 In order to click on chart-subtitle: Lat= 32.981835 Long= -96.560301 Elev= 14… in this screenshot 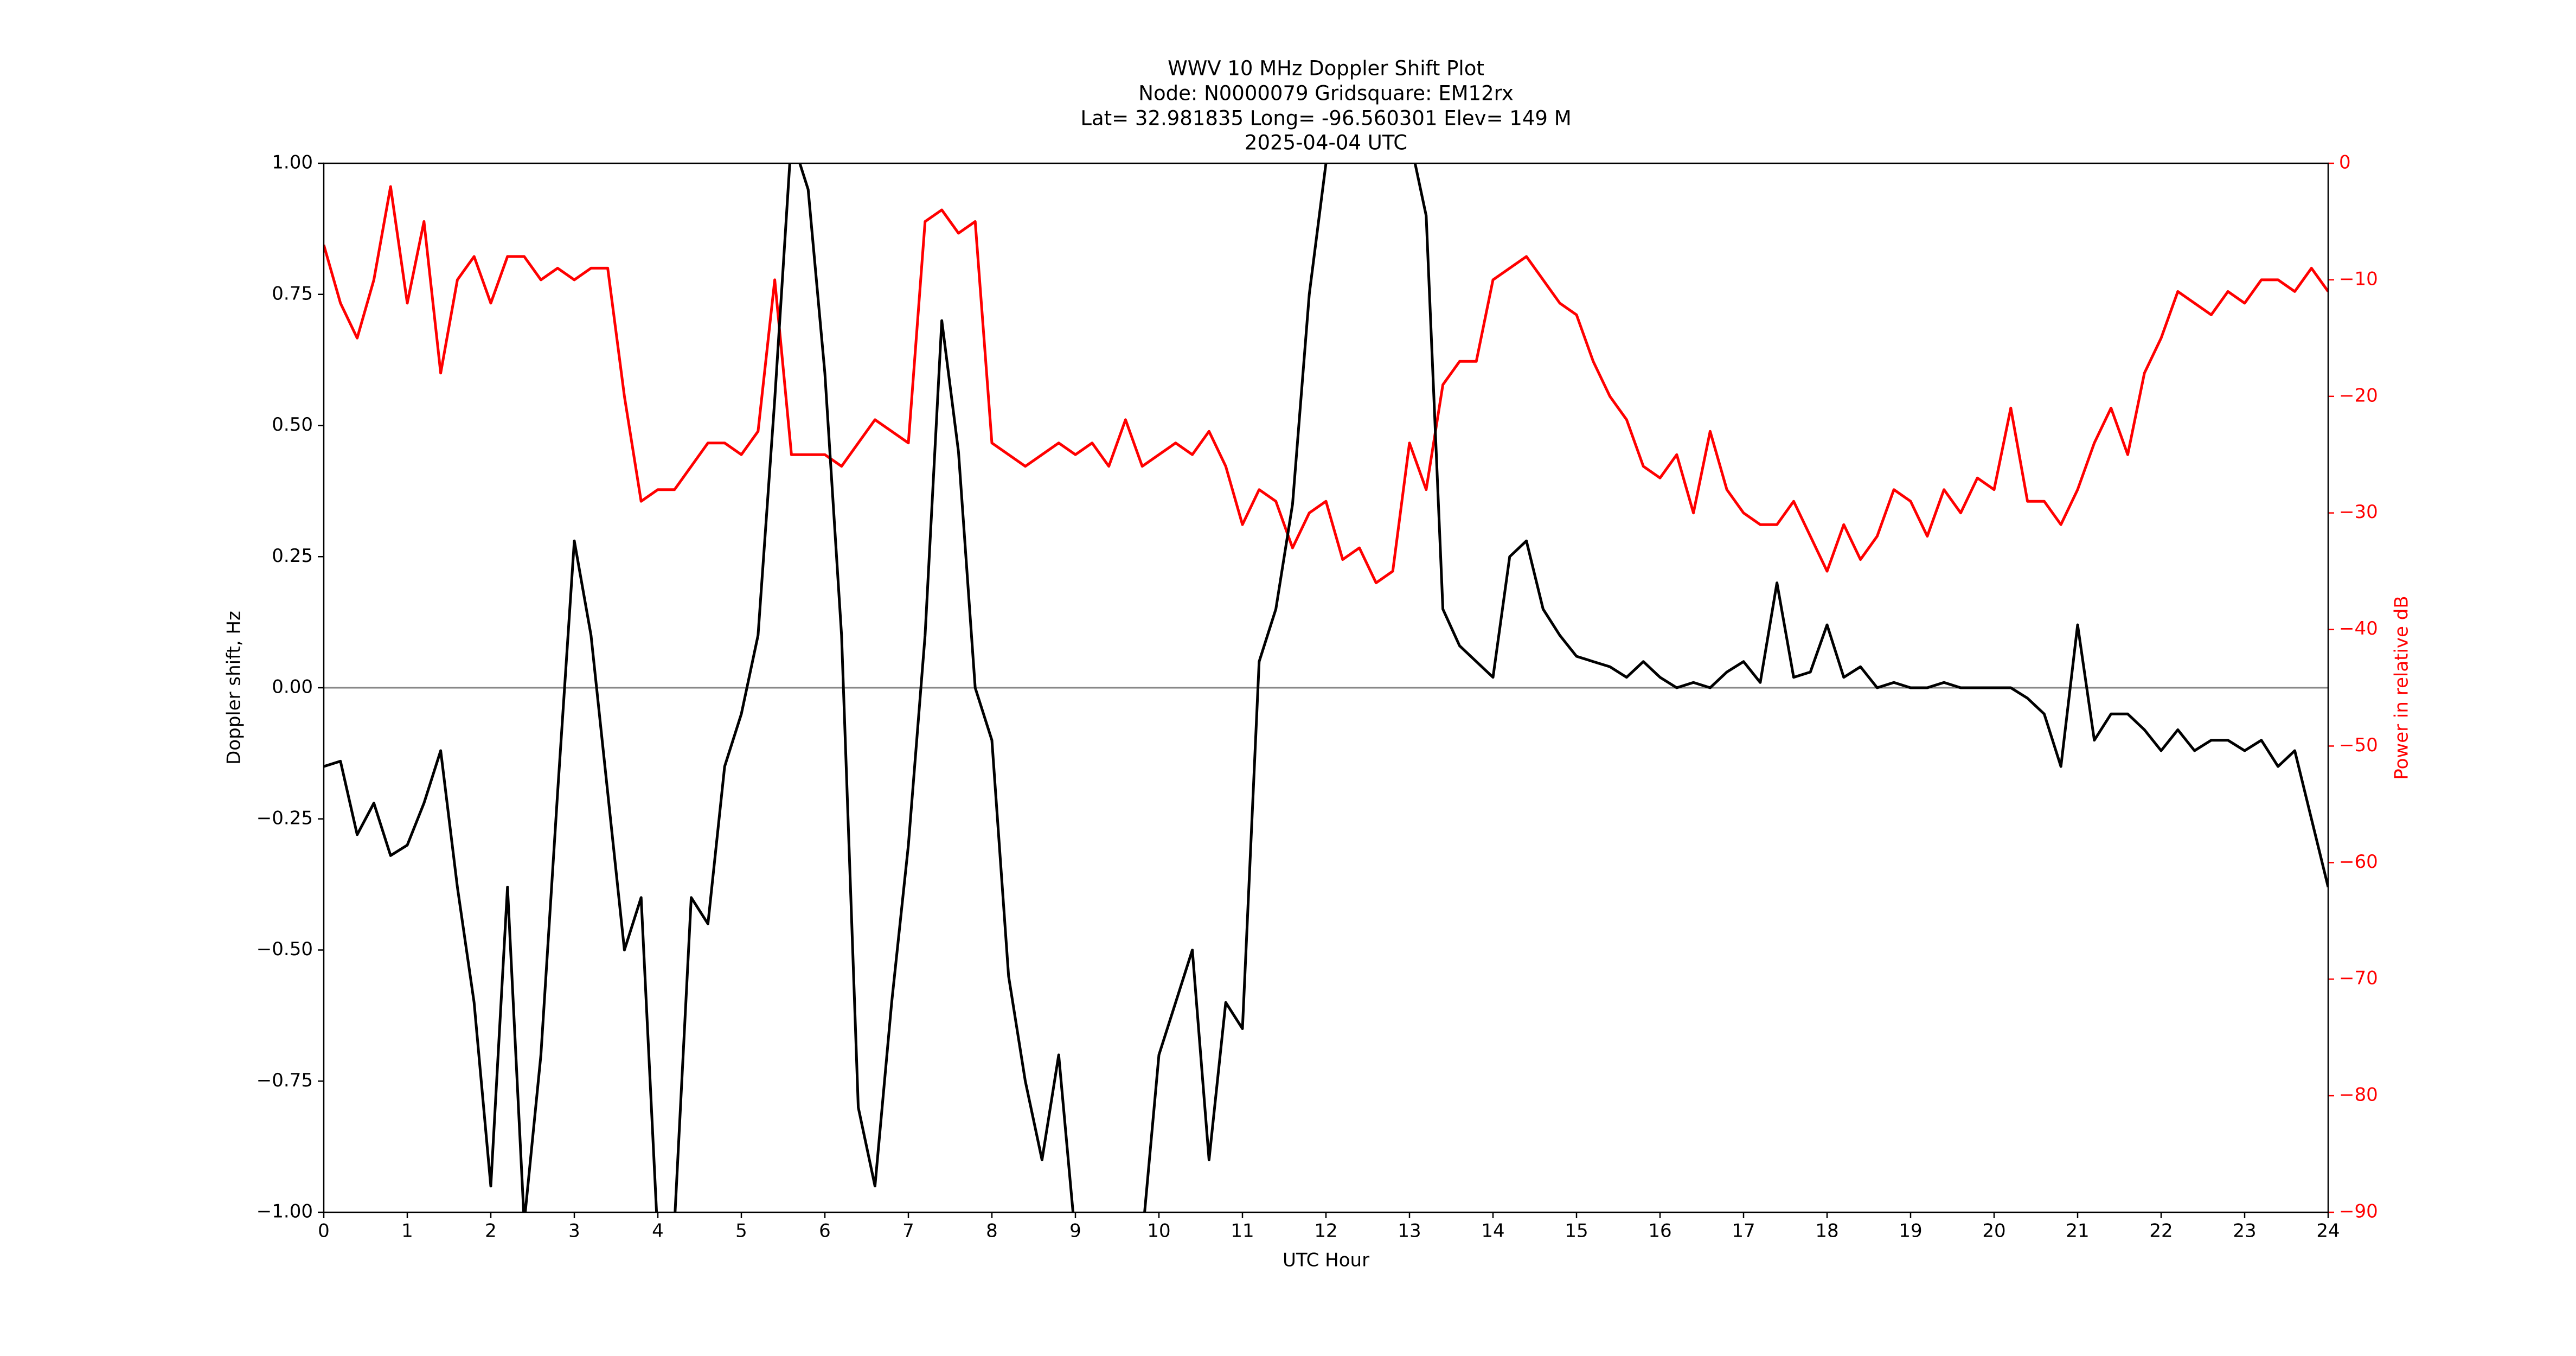, I will do `click(1325, 118)`.